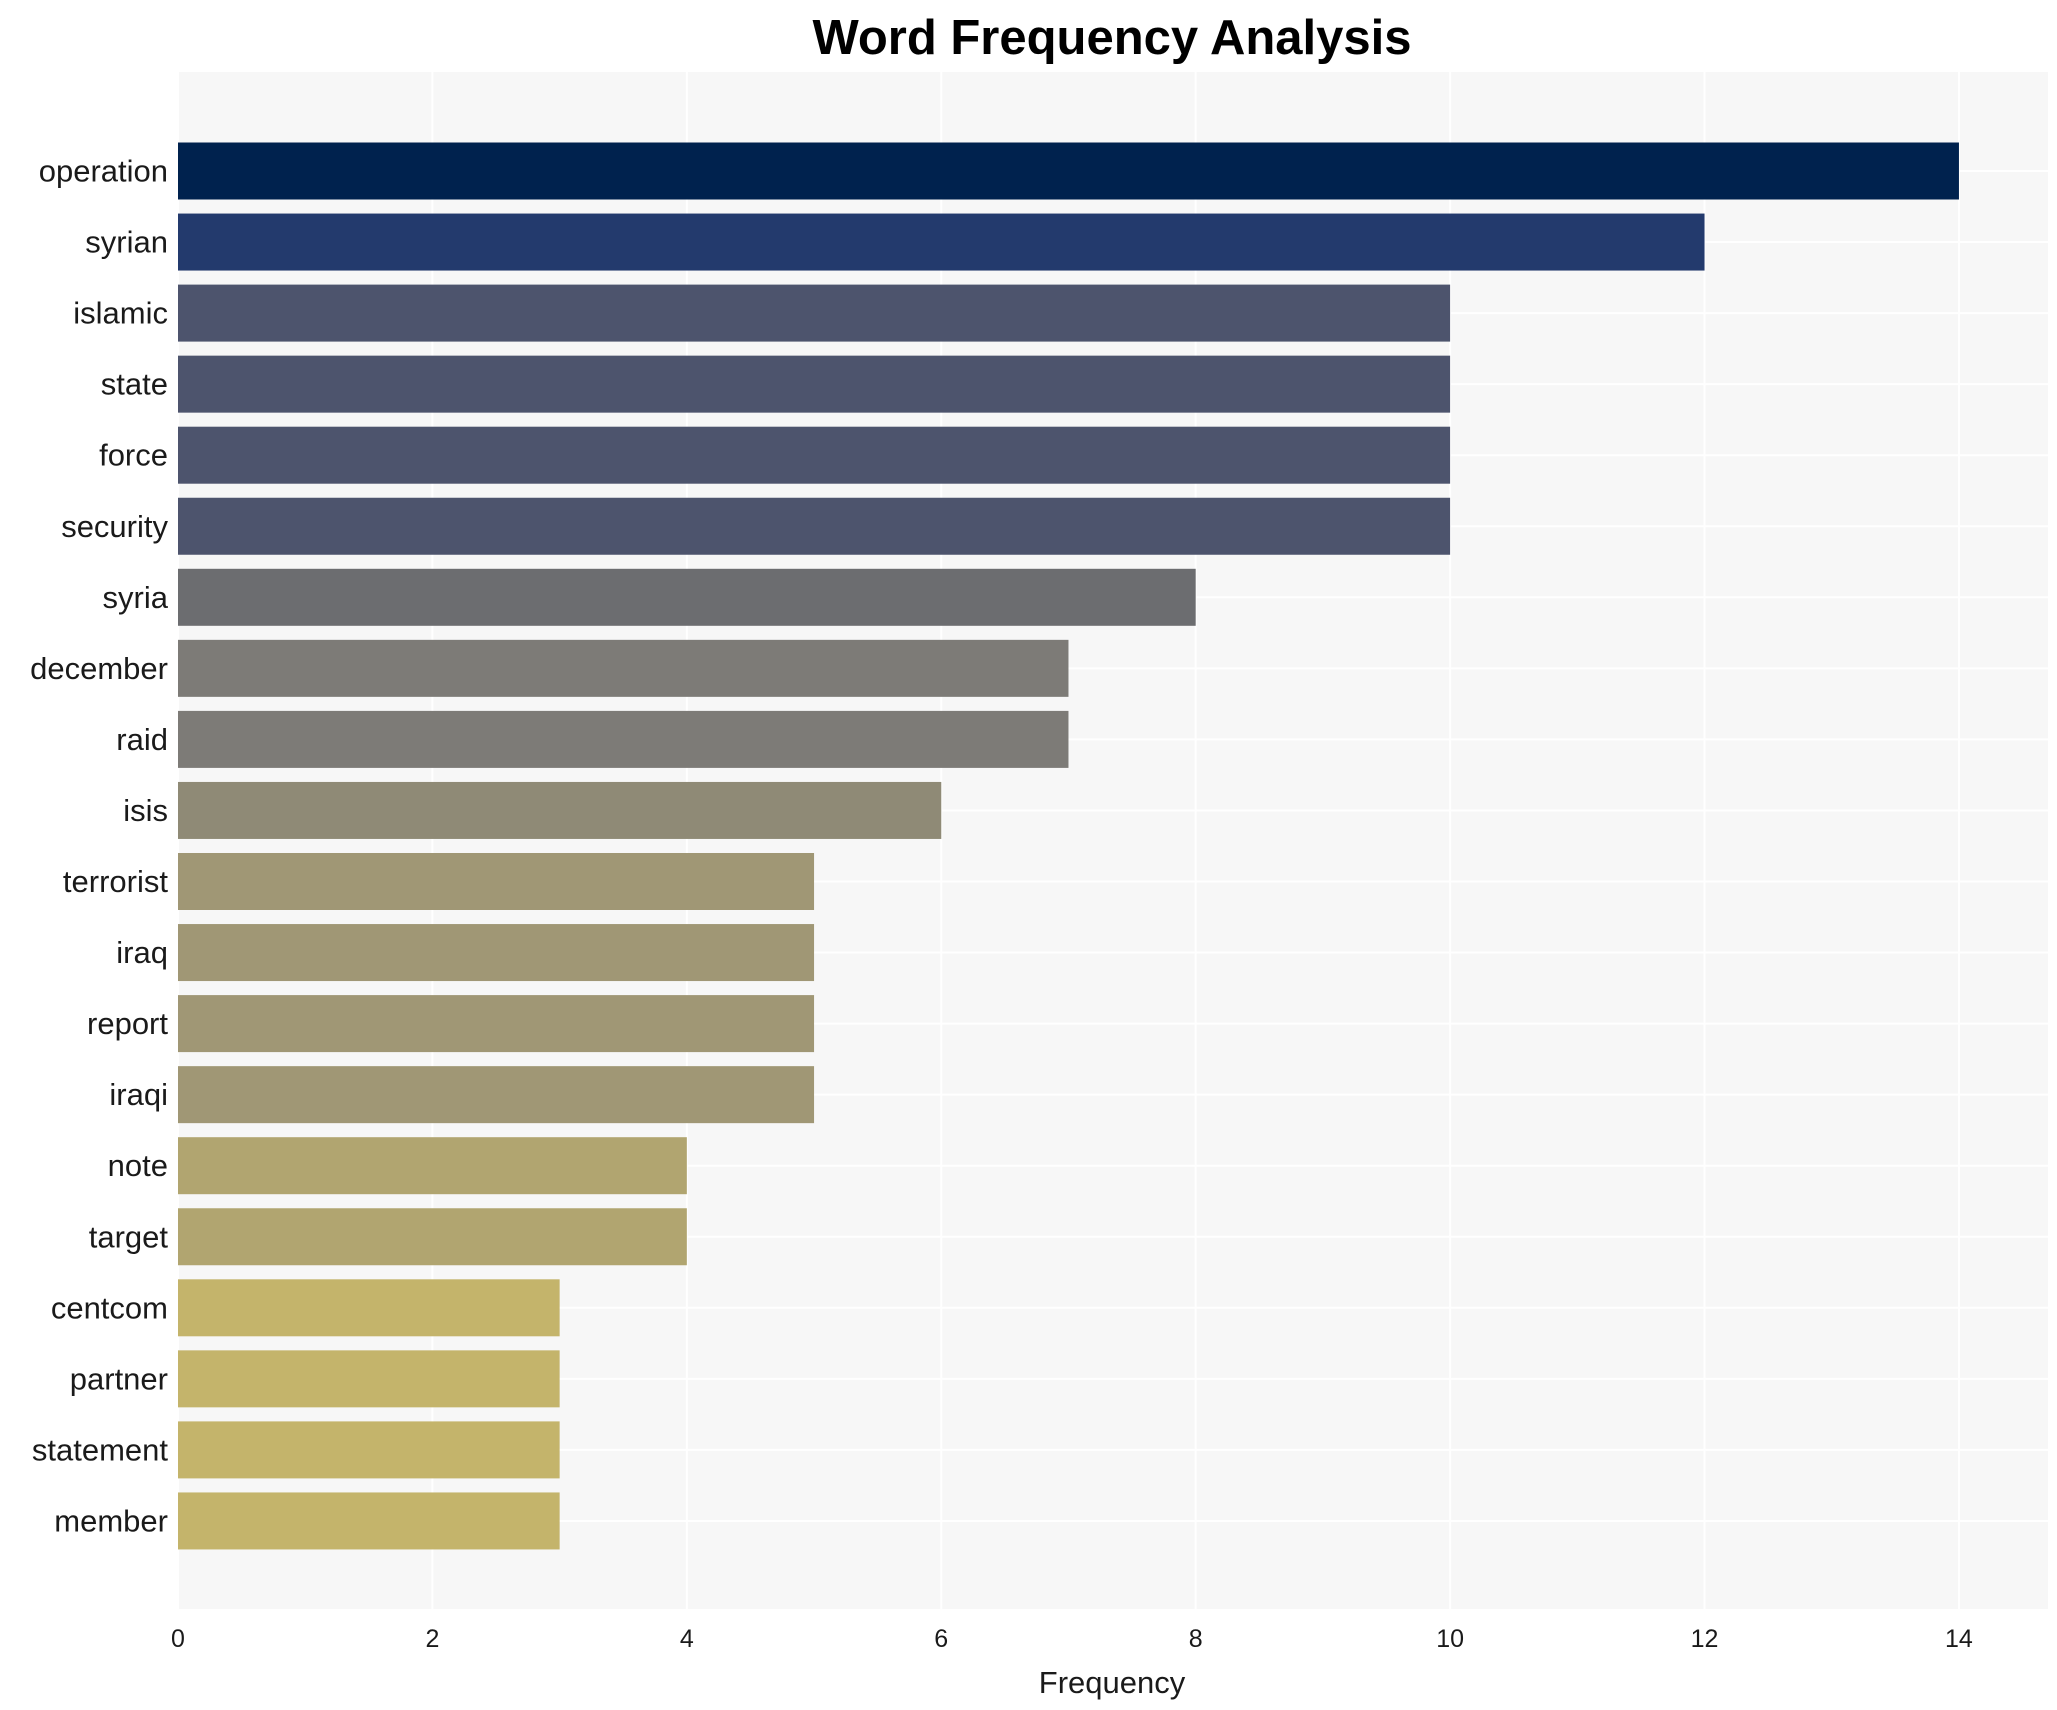  What do you see at coordinates (178, 1639) in the screenshot?
I see `x-tick-label-0: 0` at bounding box center [178, 1639].